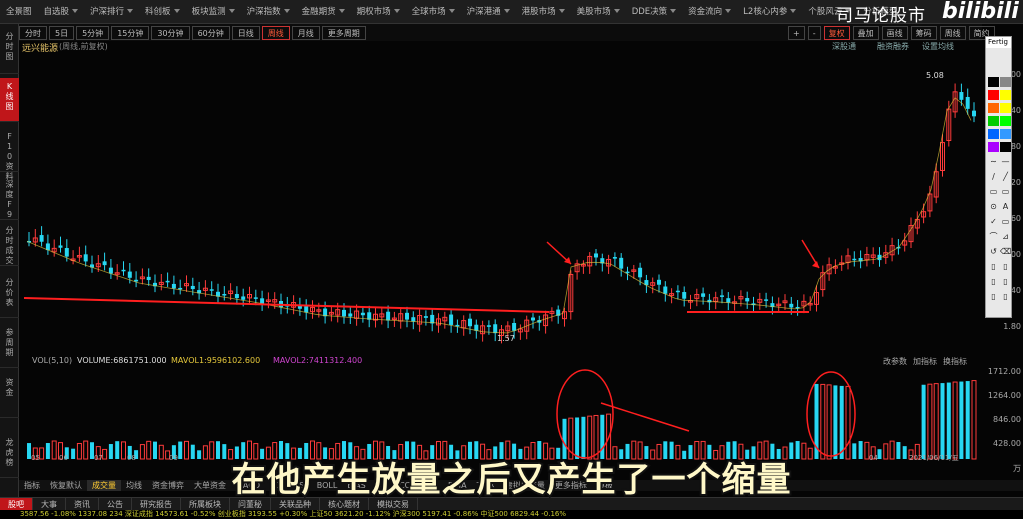  What do you see at coordinates (938, 46) in the screenshot?
I see `link-set-ma: 设置均线` at bounding box center [938, 46].